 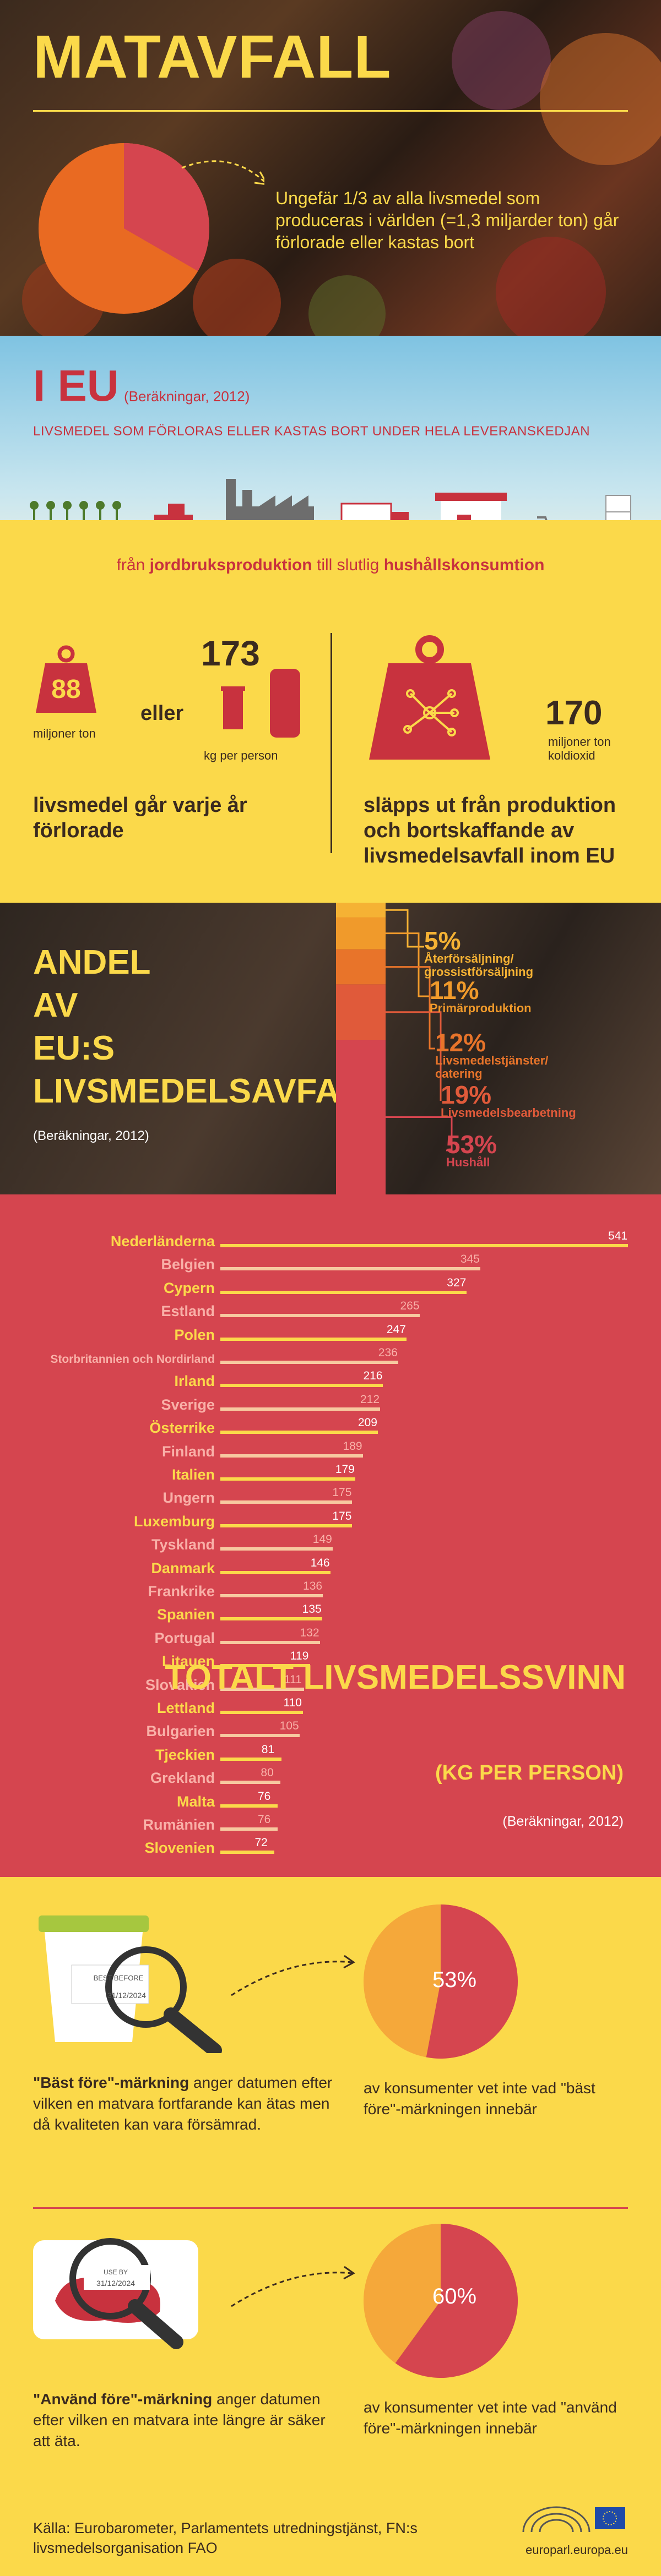 I want to click on kg-per-person-unit: kg per person, so click(x=241, y=756).